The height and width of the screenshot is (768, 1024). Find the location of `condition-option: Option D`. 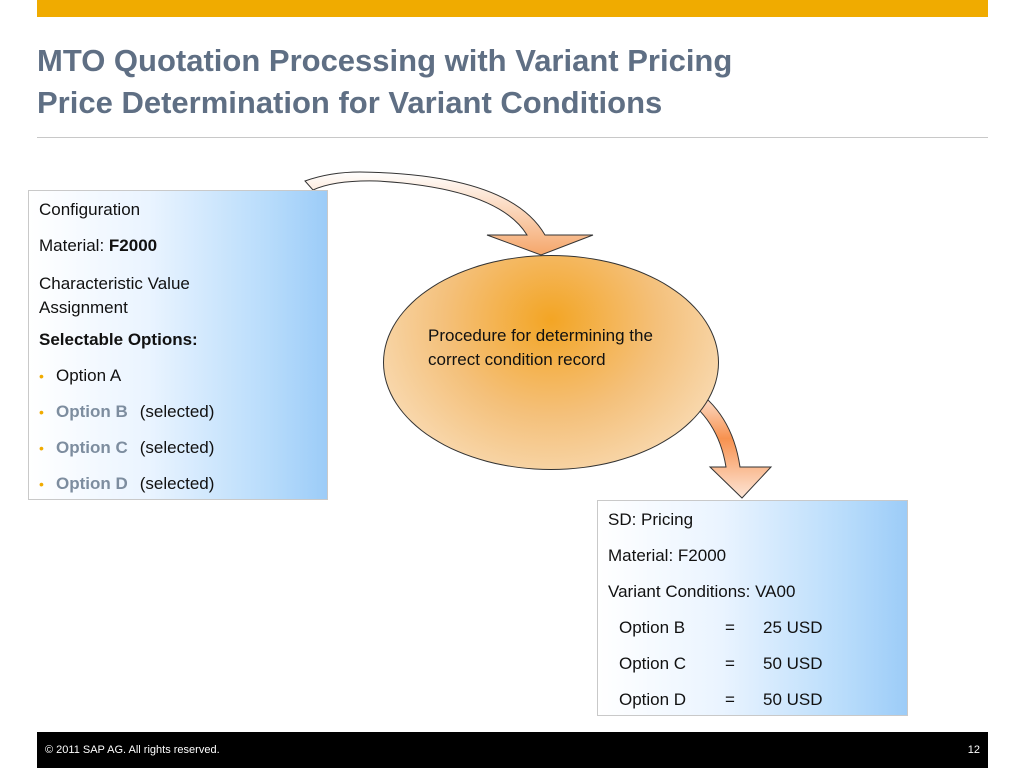

condition-option: Option D is located at coordinates (653, 699).